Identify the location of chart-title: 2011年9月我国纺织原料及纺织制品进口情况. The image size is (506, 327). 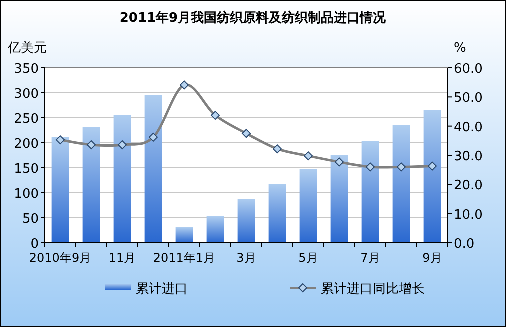
(254, 18).